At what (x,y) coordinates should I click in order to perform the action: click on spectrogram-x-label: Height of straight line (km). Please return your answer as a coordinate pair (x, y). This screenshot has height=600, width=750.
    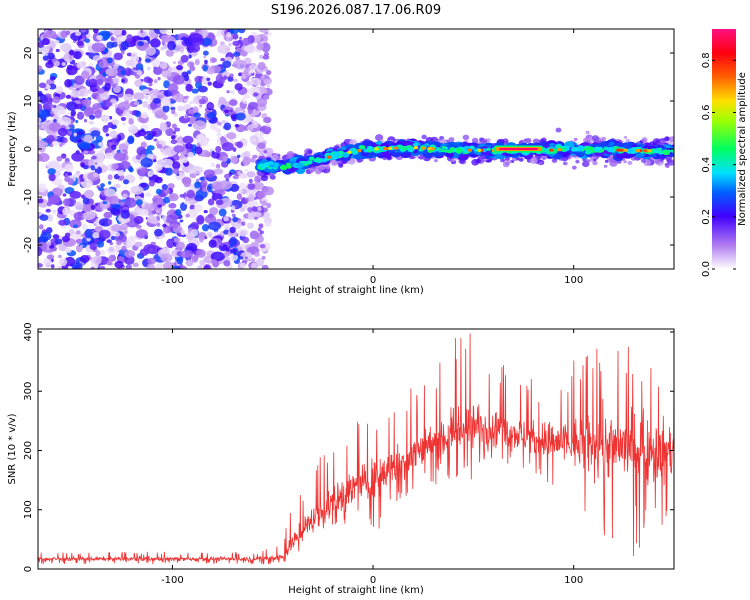
    Looking at the image, I should click on (356, 290).